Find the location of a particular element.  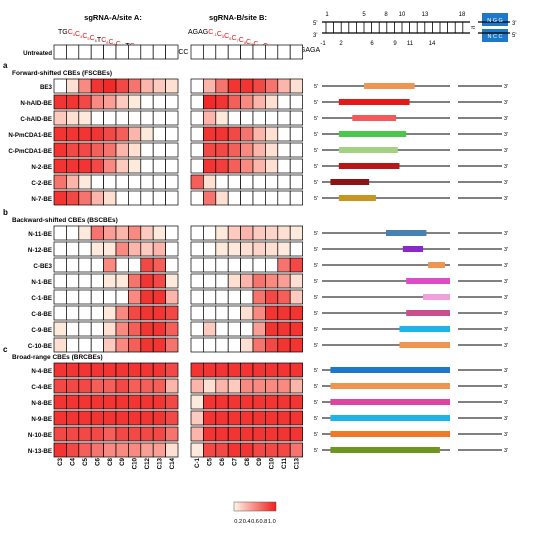

section-title: Forward-shifted CBEs (FSCBEs) is located at coordinates (62, 73).